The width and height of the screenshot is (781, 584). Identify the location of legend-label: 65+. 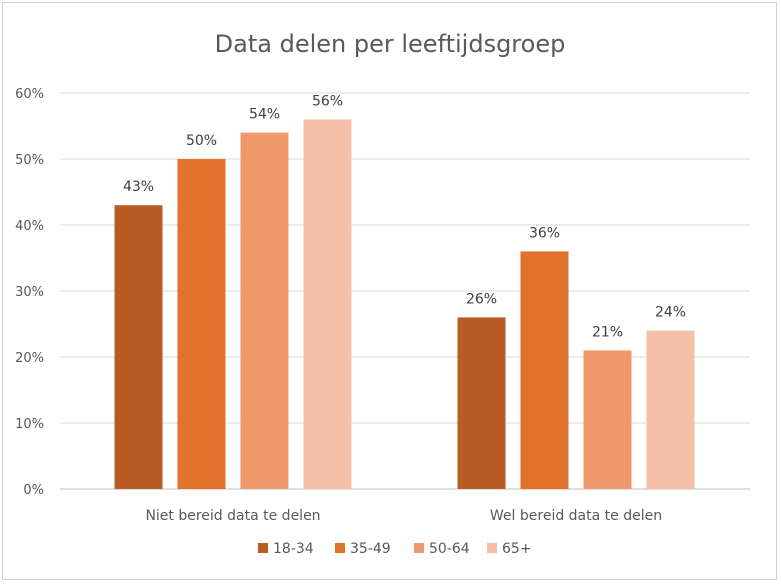
(517, 549).